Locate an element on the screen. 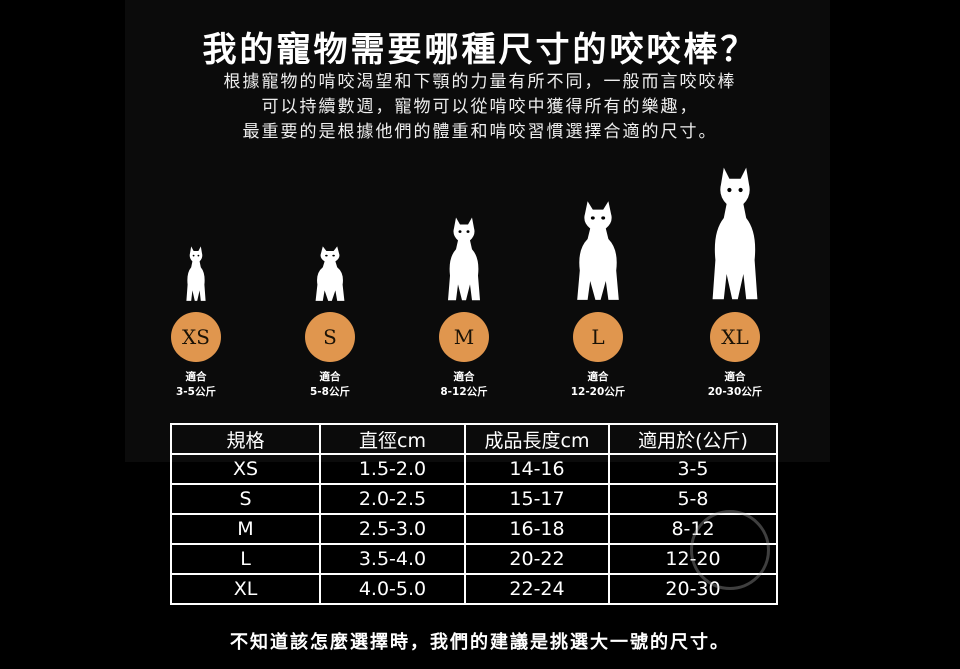 This screenshot has height=669, width=960. intro-line: 根據寵物的啃咬渴望和下顎的力量有所不同，一般而言咬咬棒 is located at coordinates (480, 82).